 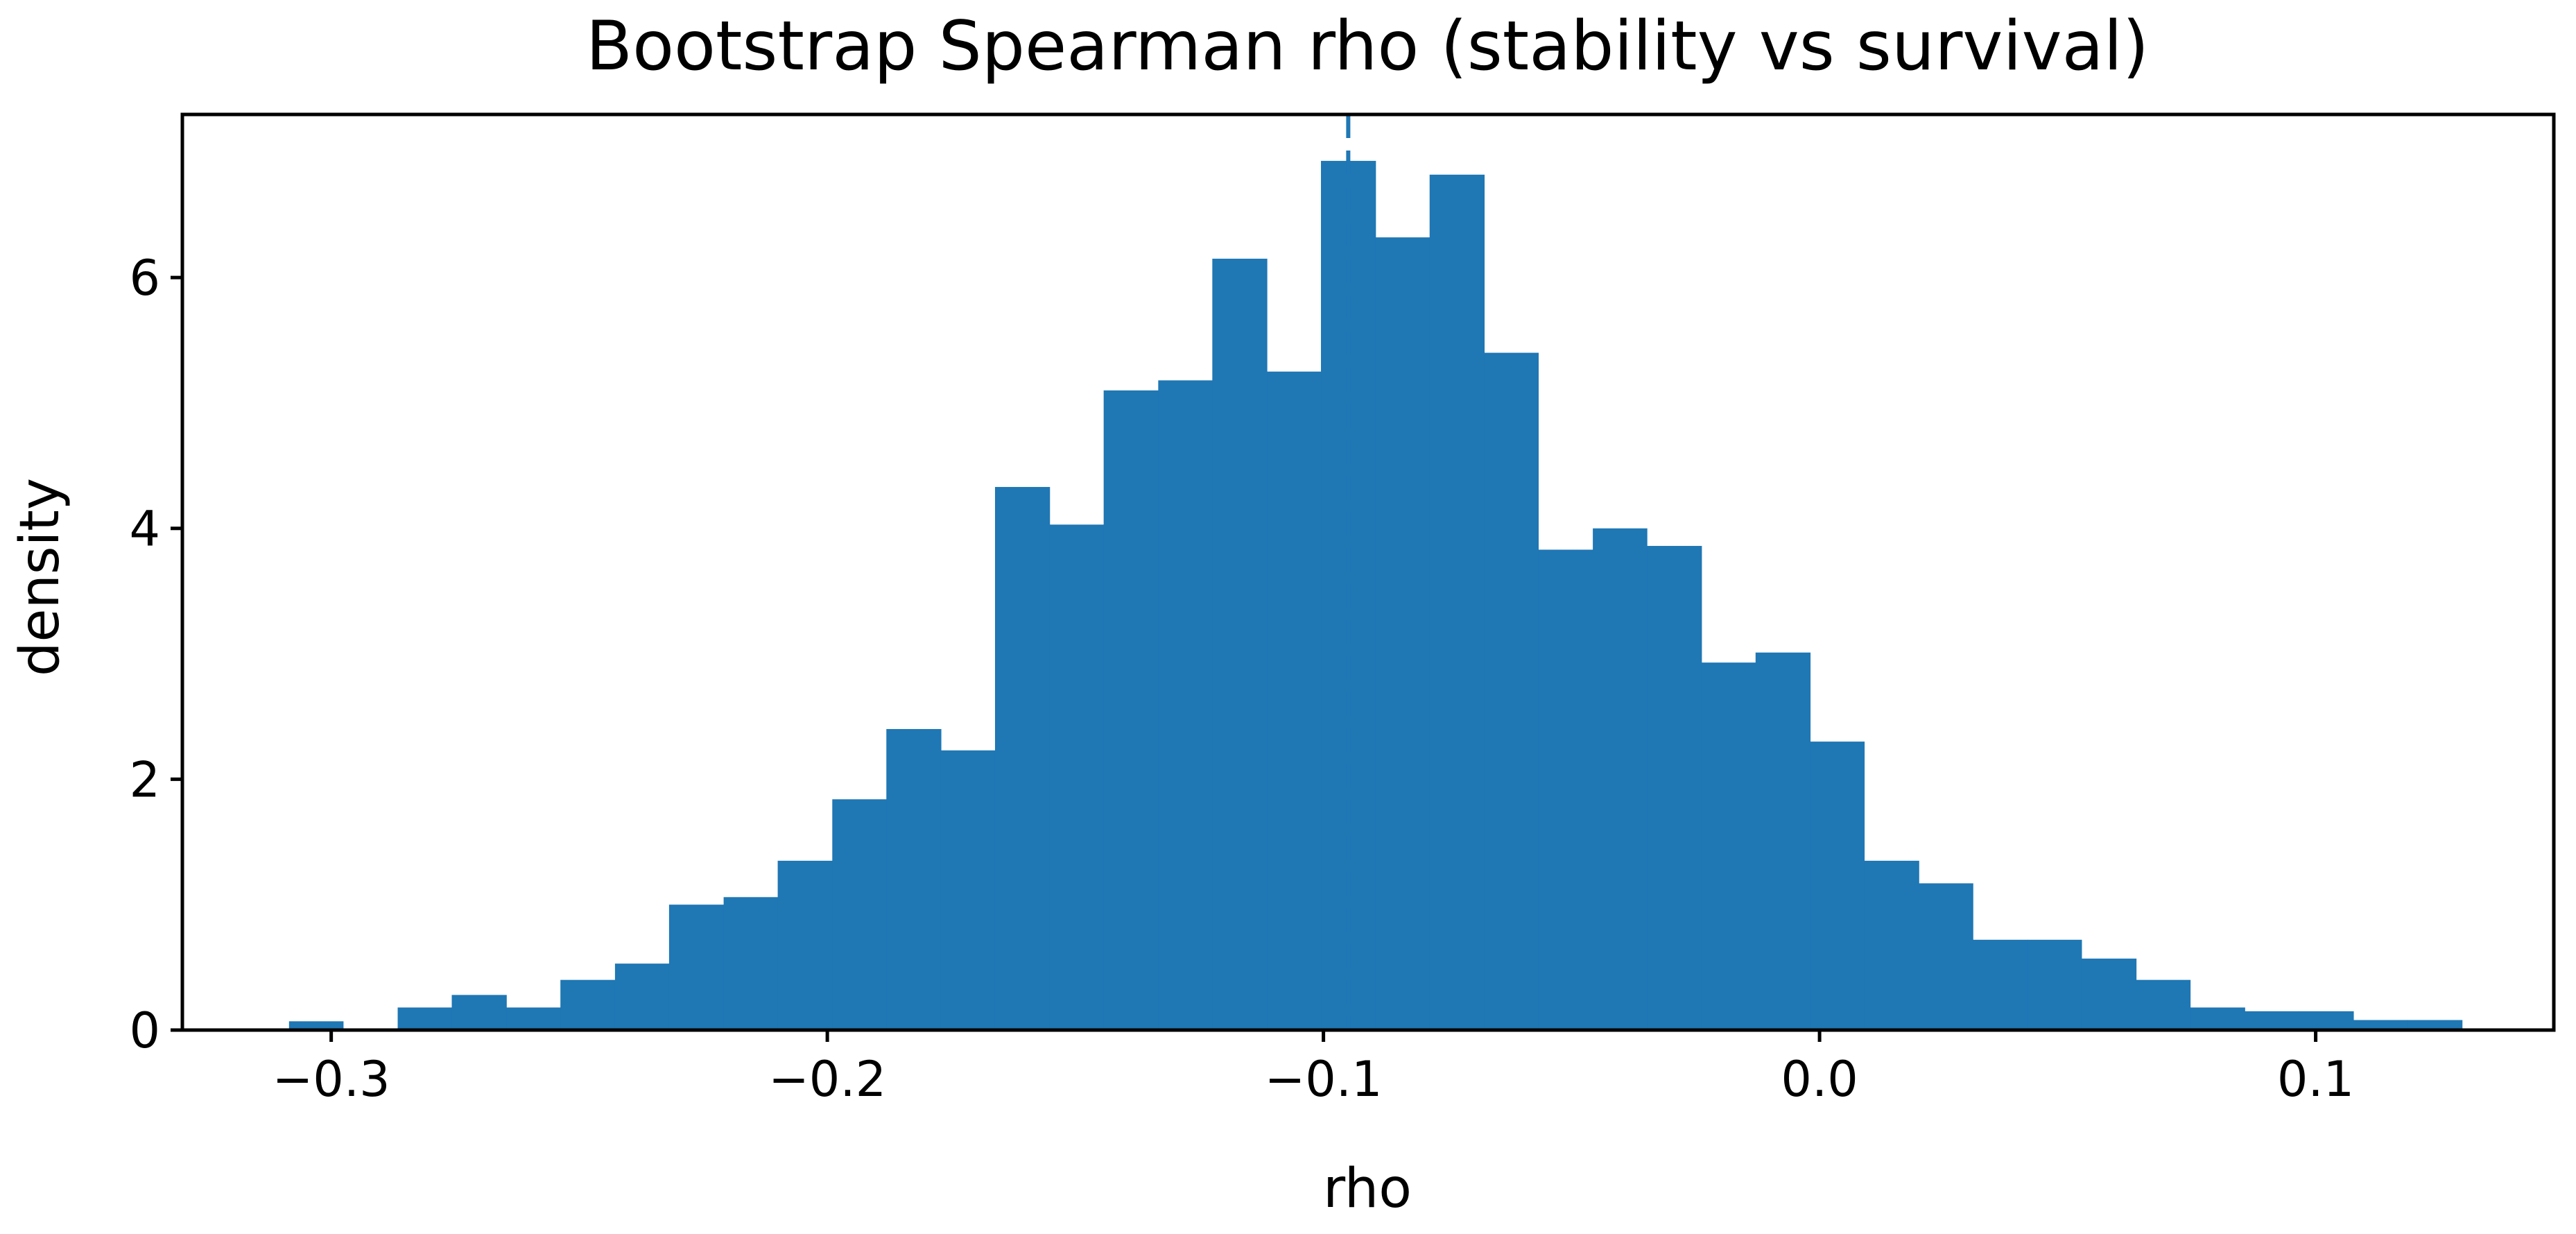 What do you see at coordinates (144, 279) in the screenshot?
I see `y-tick-label: 6` at bounding box center [144, 279].